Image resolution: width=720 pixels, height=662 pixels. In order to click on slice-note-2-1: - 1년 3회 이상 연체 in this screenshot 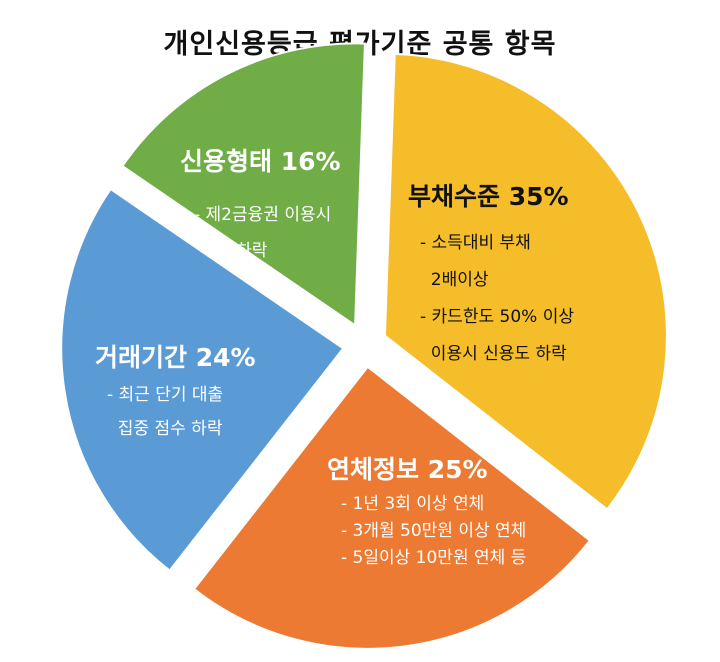, I will do `click(412, 504)`.